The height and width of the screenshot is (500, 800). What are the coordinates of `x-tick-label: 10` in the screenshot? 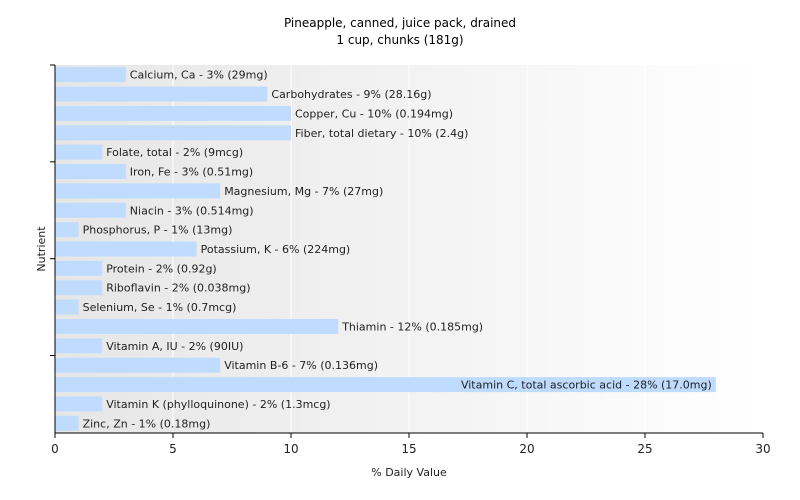 It's located at (290, 449).